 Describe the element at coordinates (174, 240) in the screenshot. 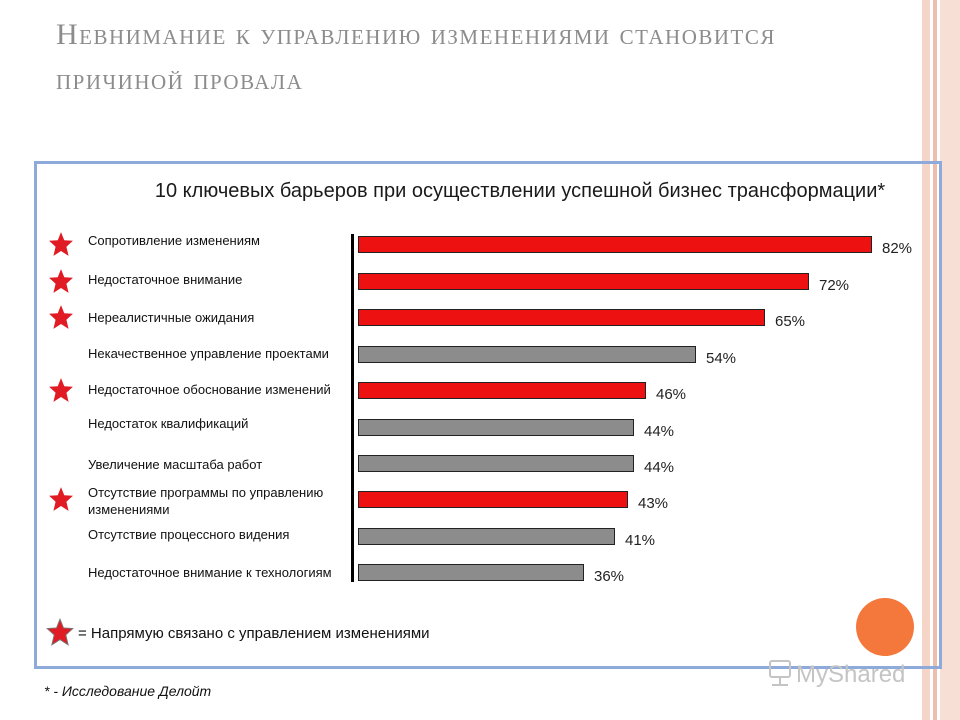

I see `category-label: Сопротивление изменениям` at that location.